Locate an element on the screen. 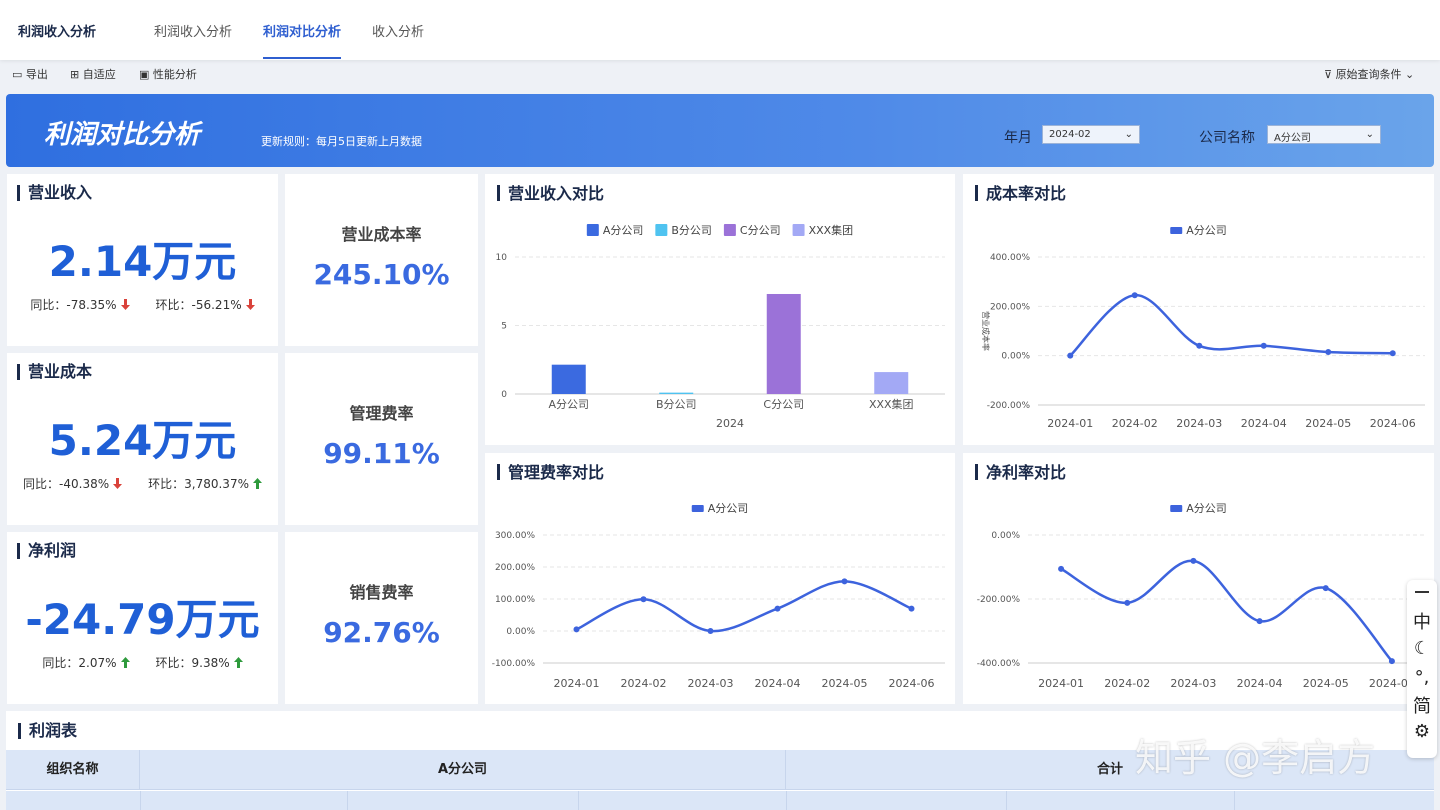  rate-value: 92.76% is located at coordinates (381, 632).